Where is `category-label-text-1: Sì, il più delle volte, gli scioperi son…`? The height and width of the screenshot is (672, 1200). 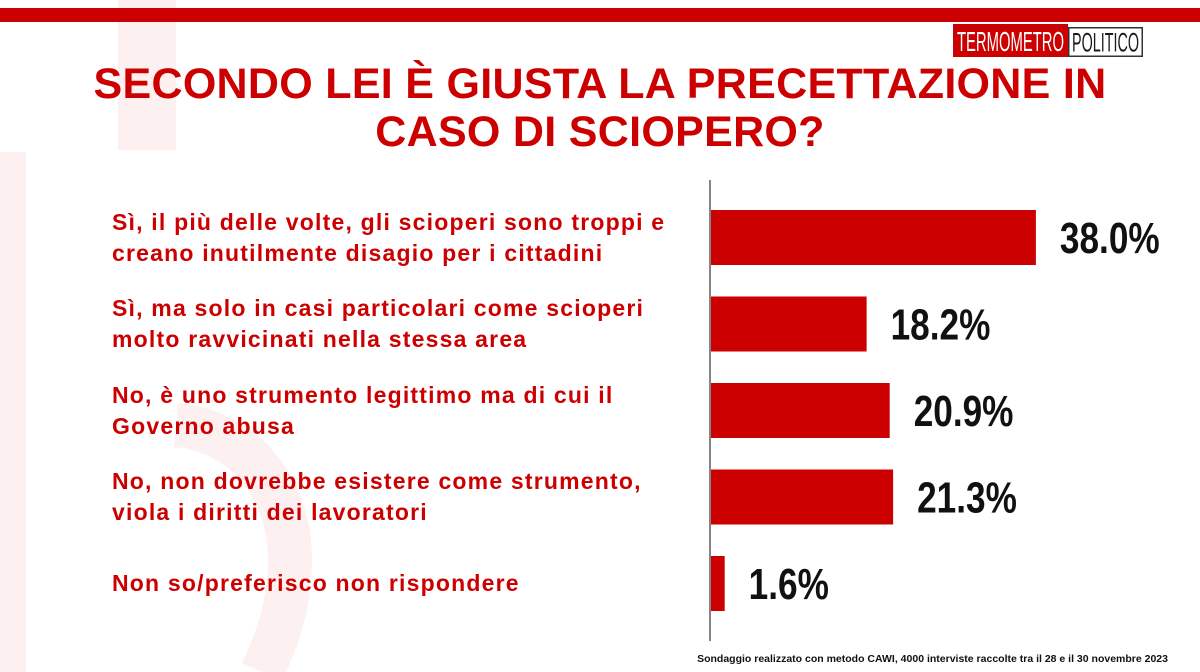 category-label-text-1: Sì, il più delle volte, gli scioperi son… is located at coordinates (389, 237).